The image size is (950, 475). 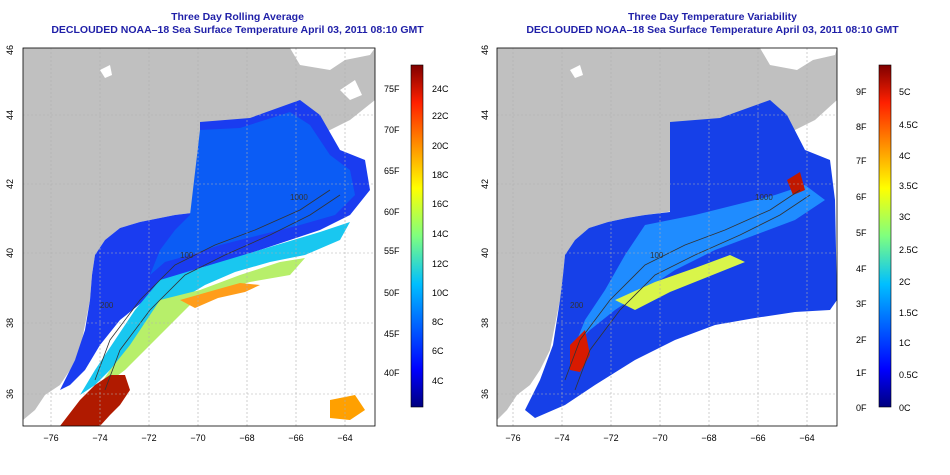 What do you see at coordinates (861, 197) in the screenshot?
I see `svg-text: 6F` at bounding box center [861, 197].